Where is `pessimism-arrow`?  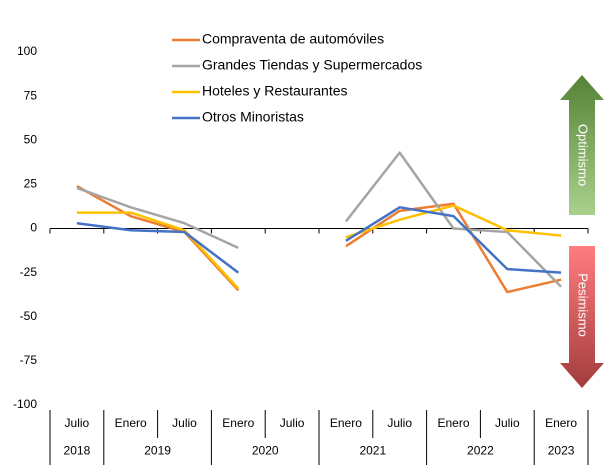
pessimism-arrow is located at coordinates (582, 317).